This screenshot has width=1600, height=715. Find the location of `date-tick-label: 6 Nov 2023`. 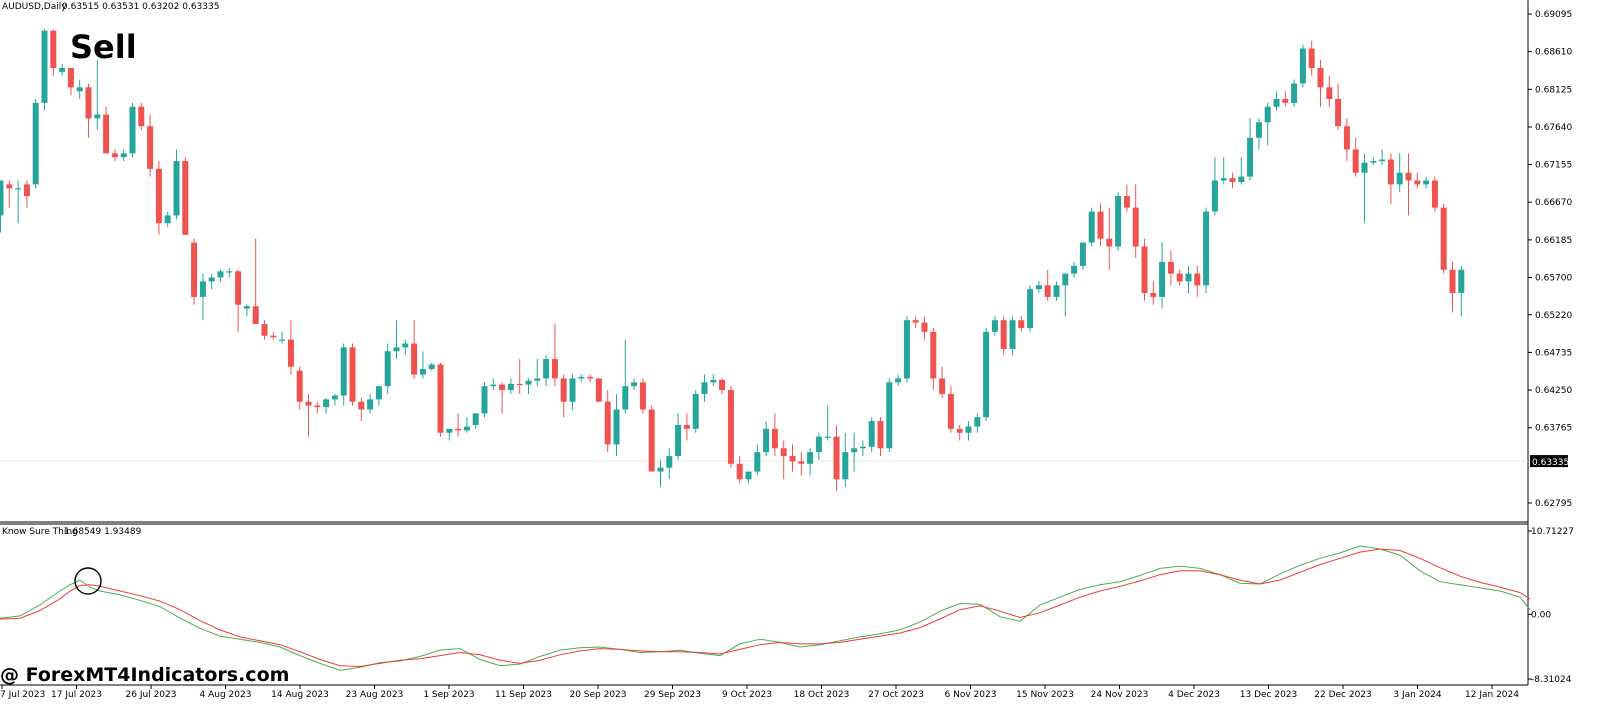

date-tick-label: 6 Nov 2023 is located at coordinates (971, 695).